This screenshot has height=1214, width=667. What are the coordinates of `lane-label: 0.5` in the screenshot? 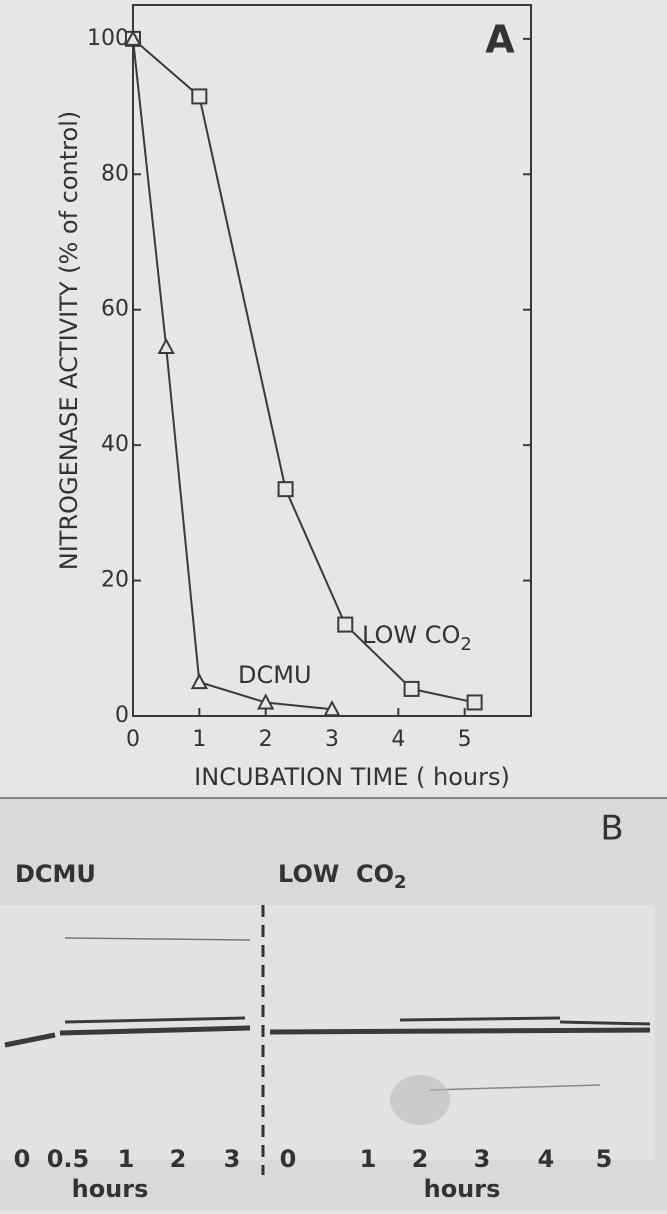 It's located at (68, 1159).